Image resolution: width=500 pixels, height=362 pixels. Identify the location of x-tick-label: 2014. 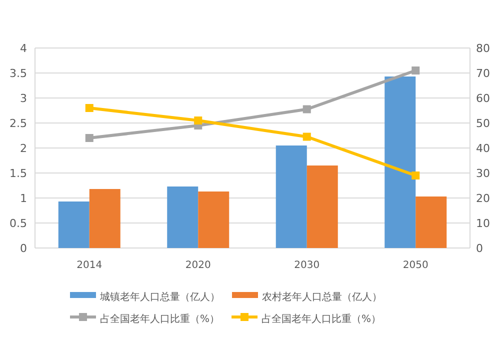
(89, 265).